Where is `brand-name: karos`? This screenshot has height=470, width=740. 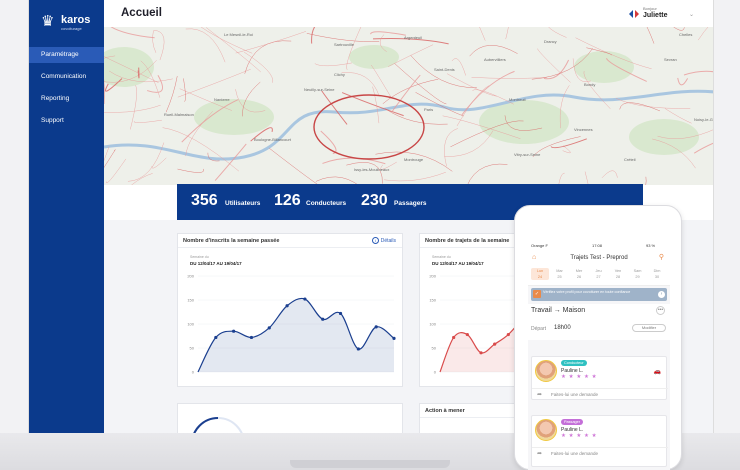 brand-name: karos is located at coordinates (76, 20).